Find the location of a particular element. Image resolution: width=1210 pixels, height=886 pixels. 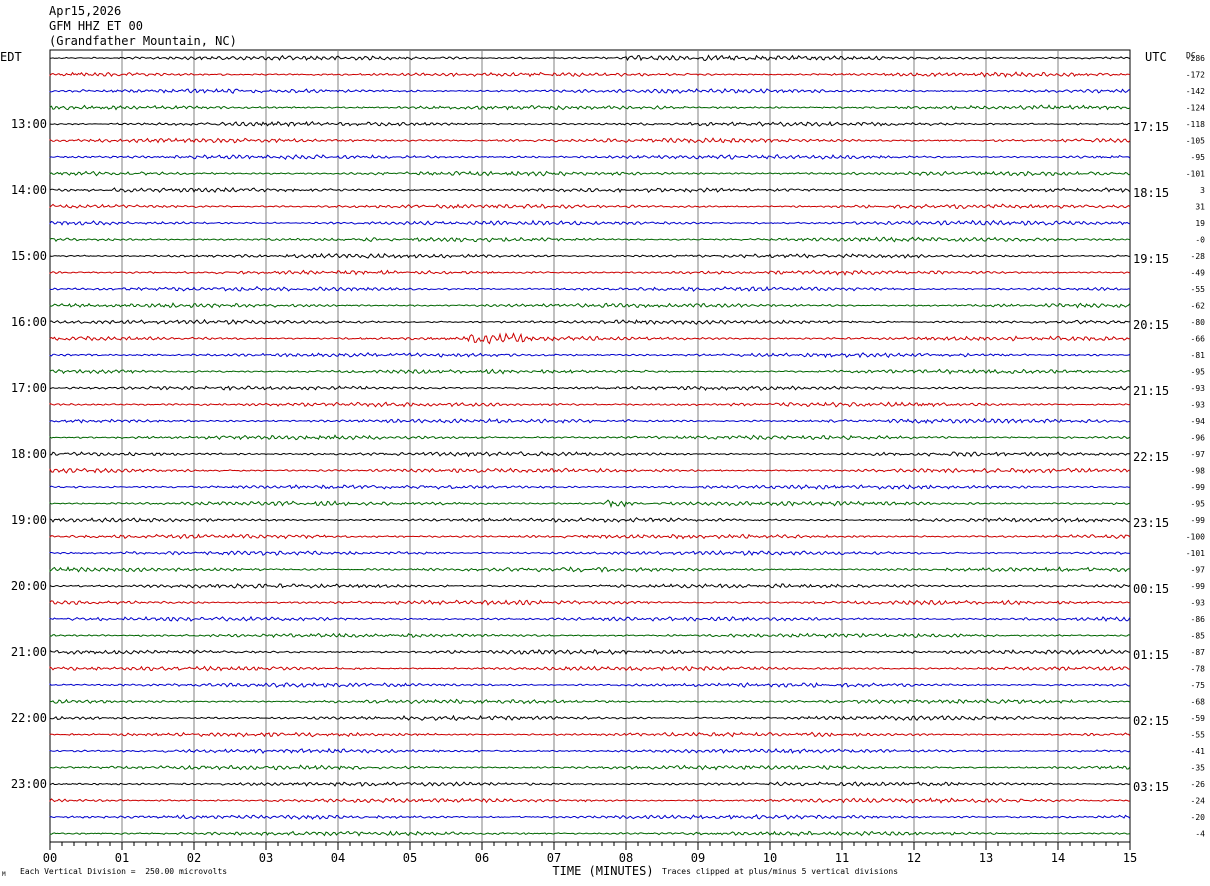

x-tick-label: 09 is located at coordinates (698, 858).